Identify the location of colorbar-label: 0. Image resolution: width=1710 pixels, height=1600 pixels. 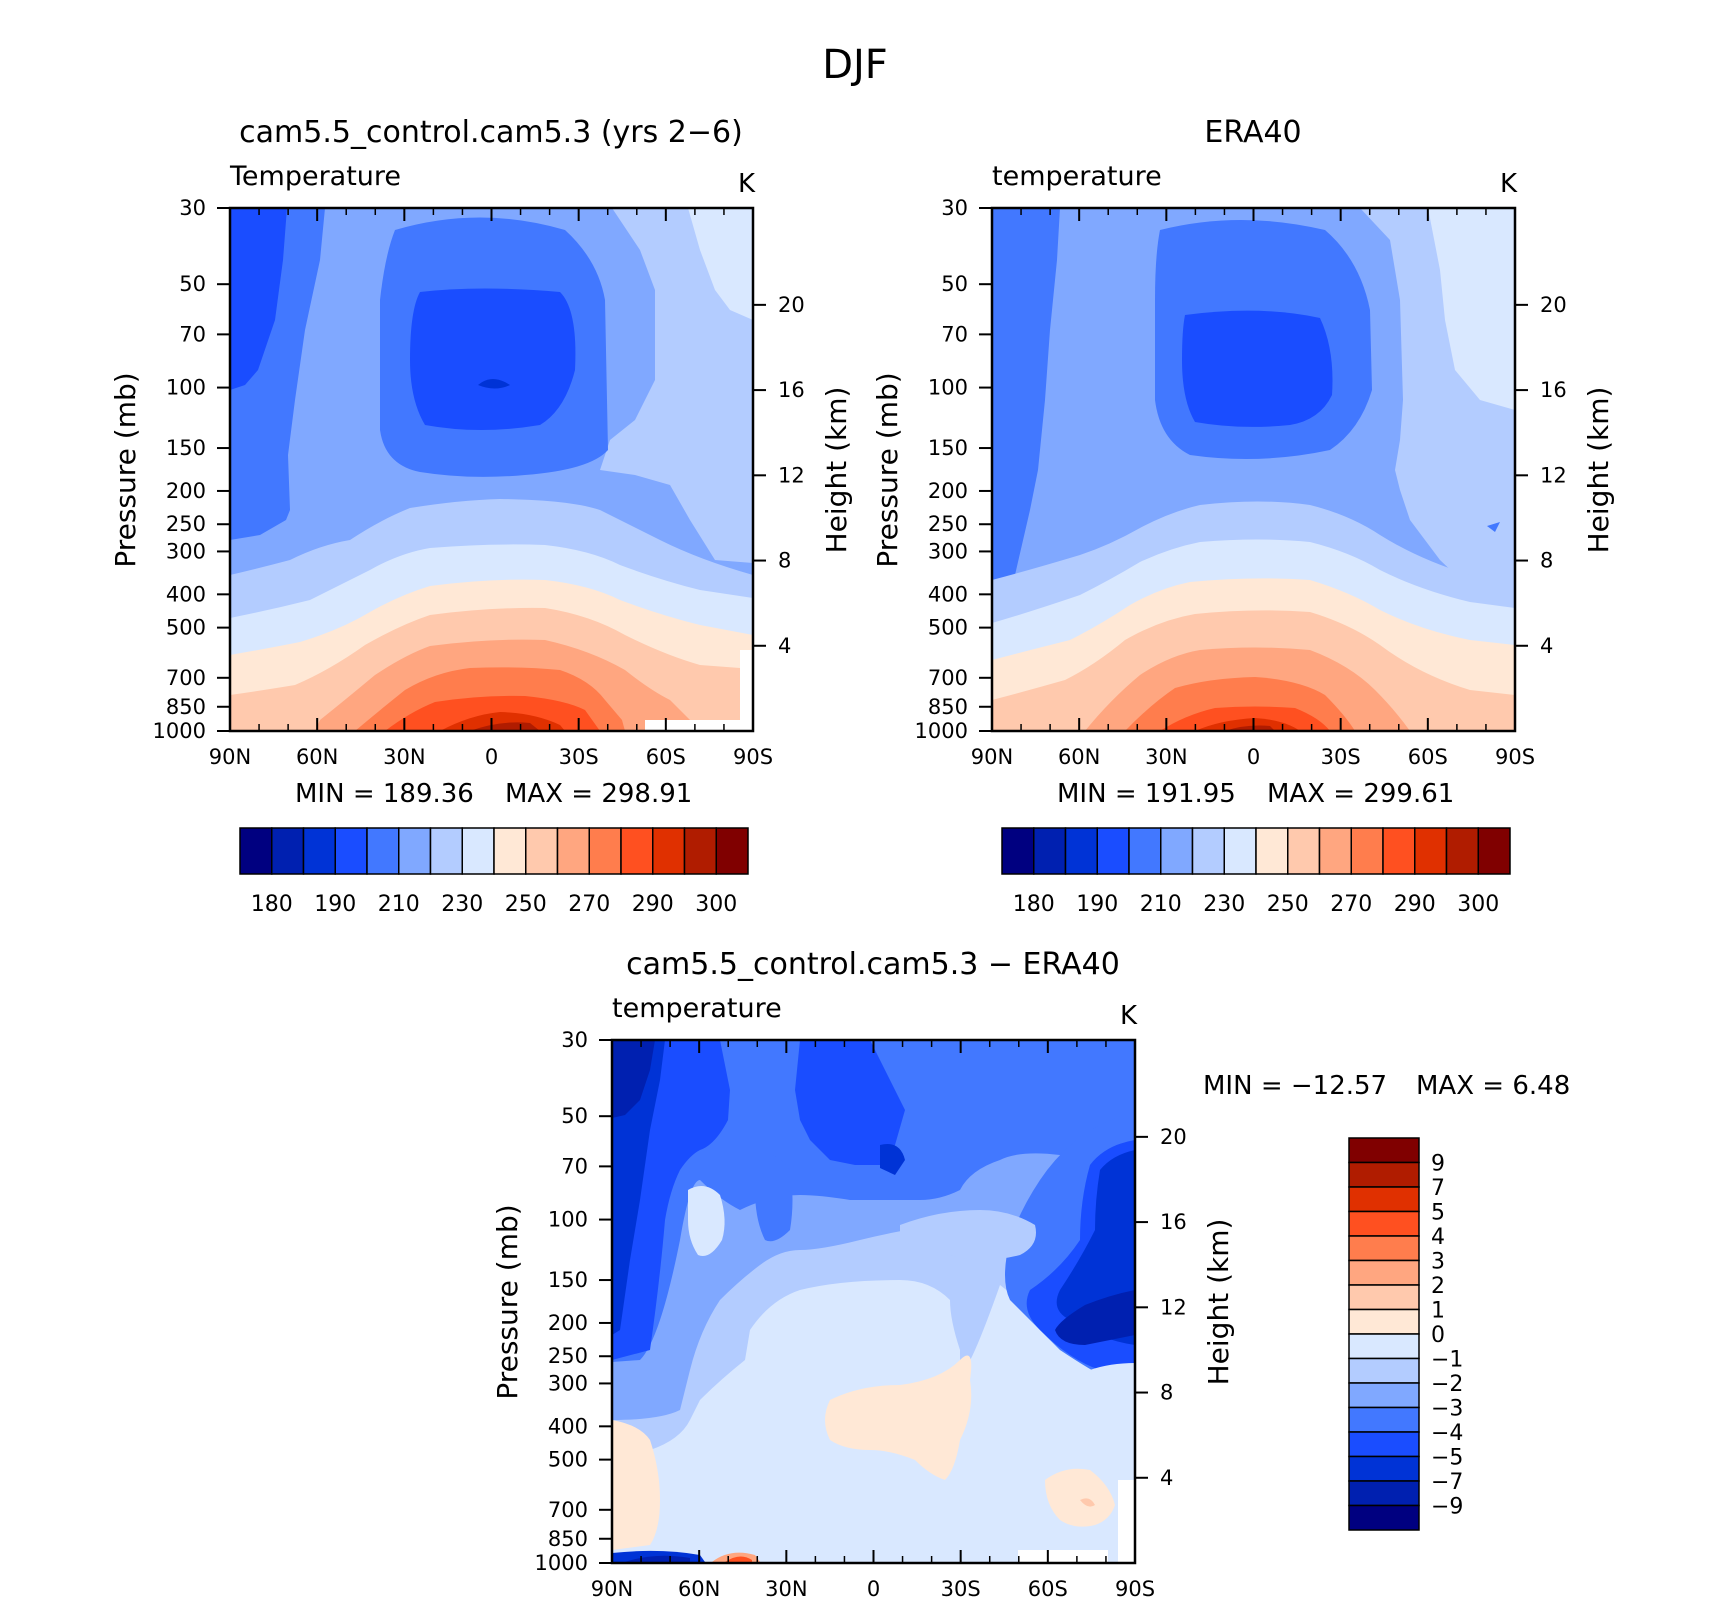
(1438, 1335).